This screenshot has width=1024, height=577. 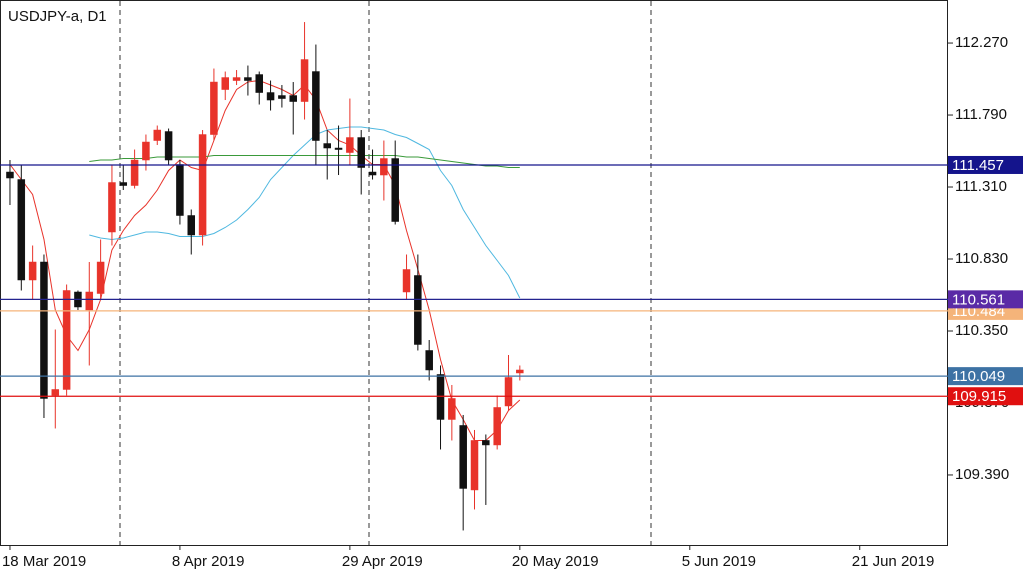 I want to click on y-tick-label: 110.350, so click(x=981, y=330).